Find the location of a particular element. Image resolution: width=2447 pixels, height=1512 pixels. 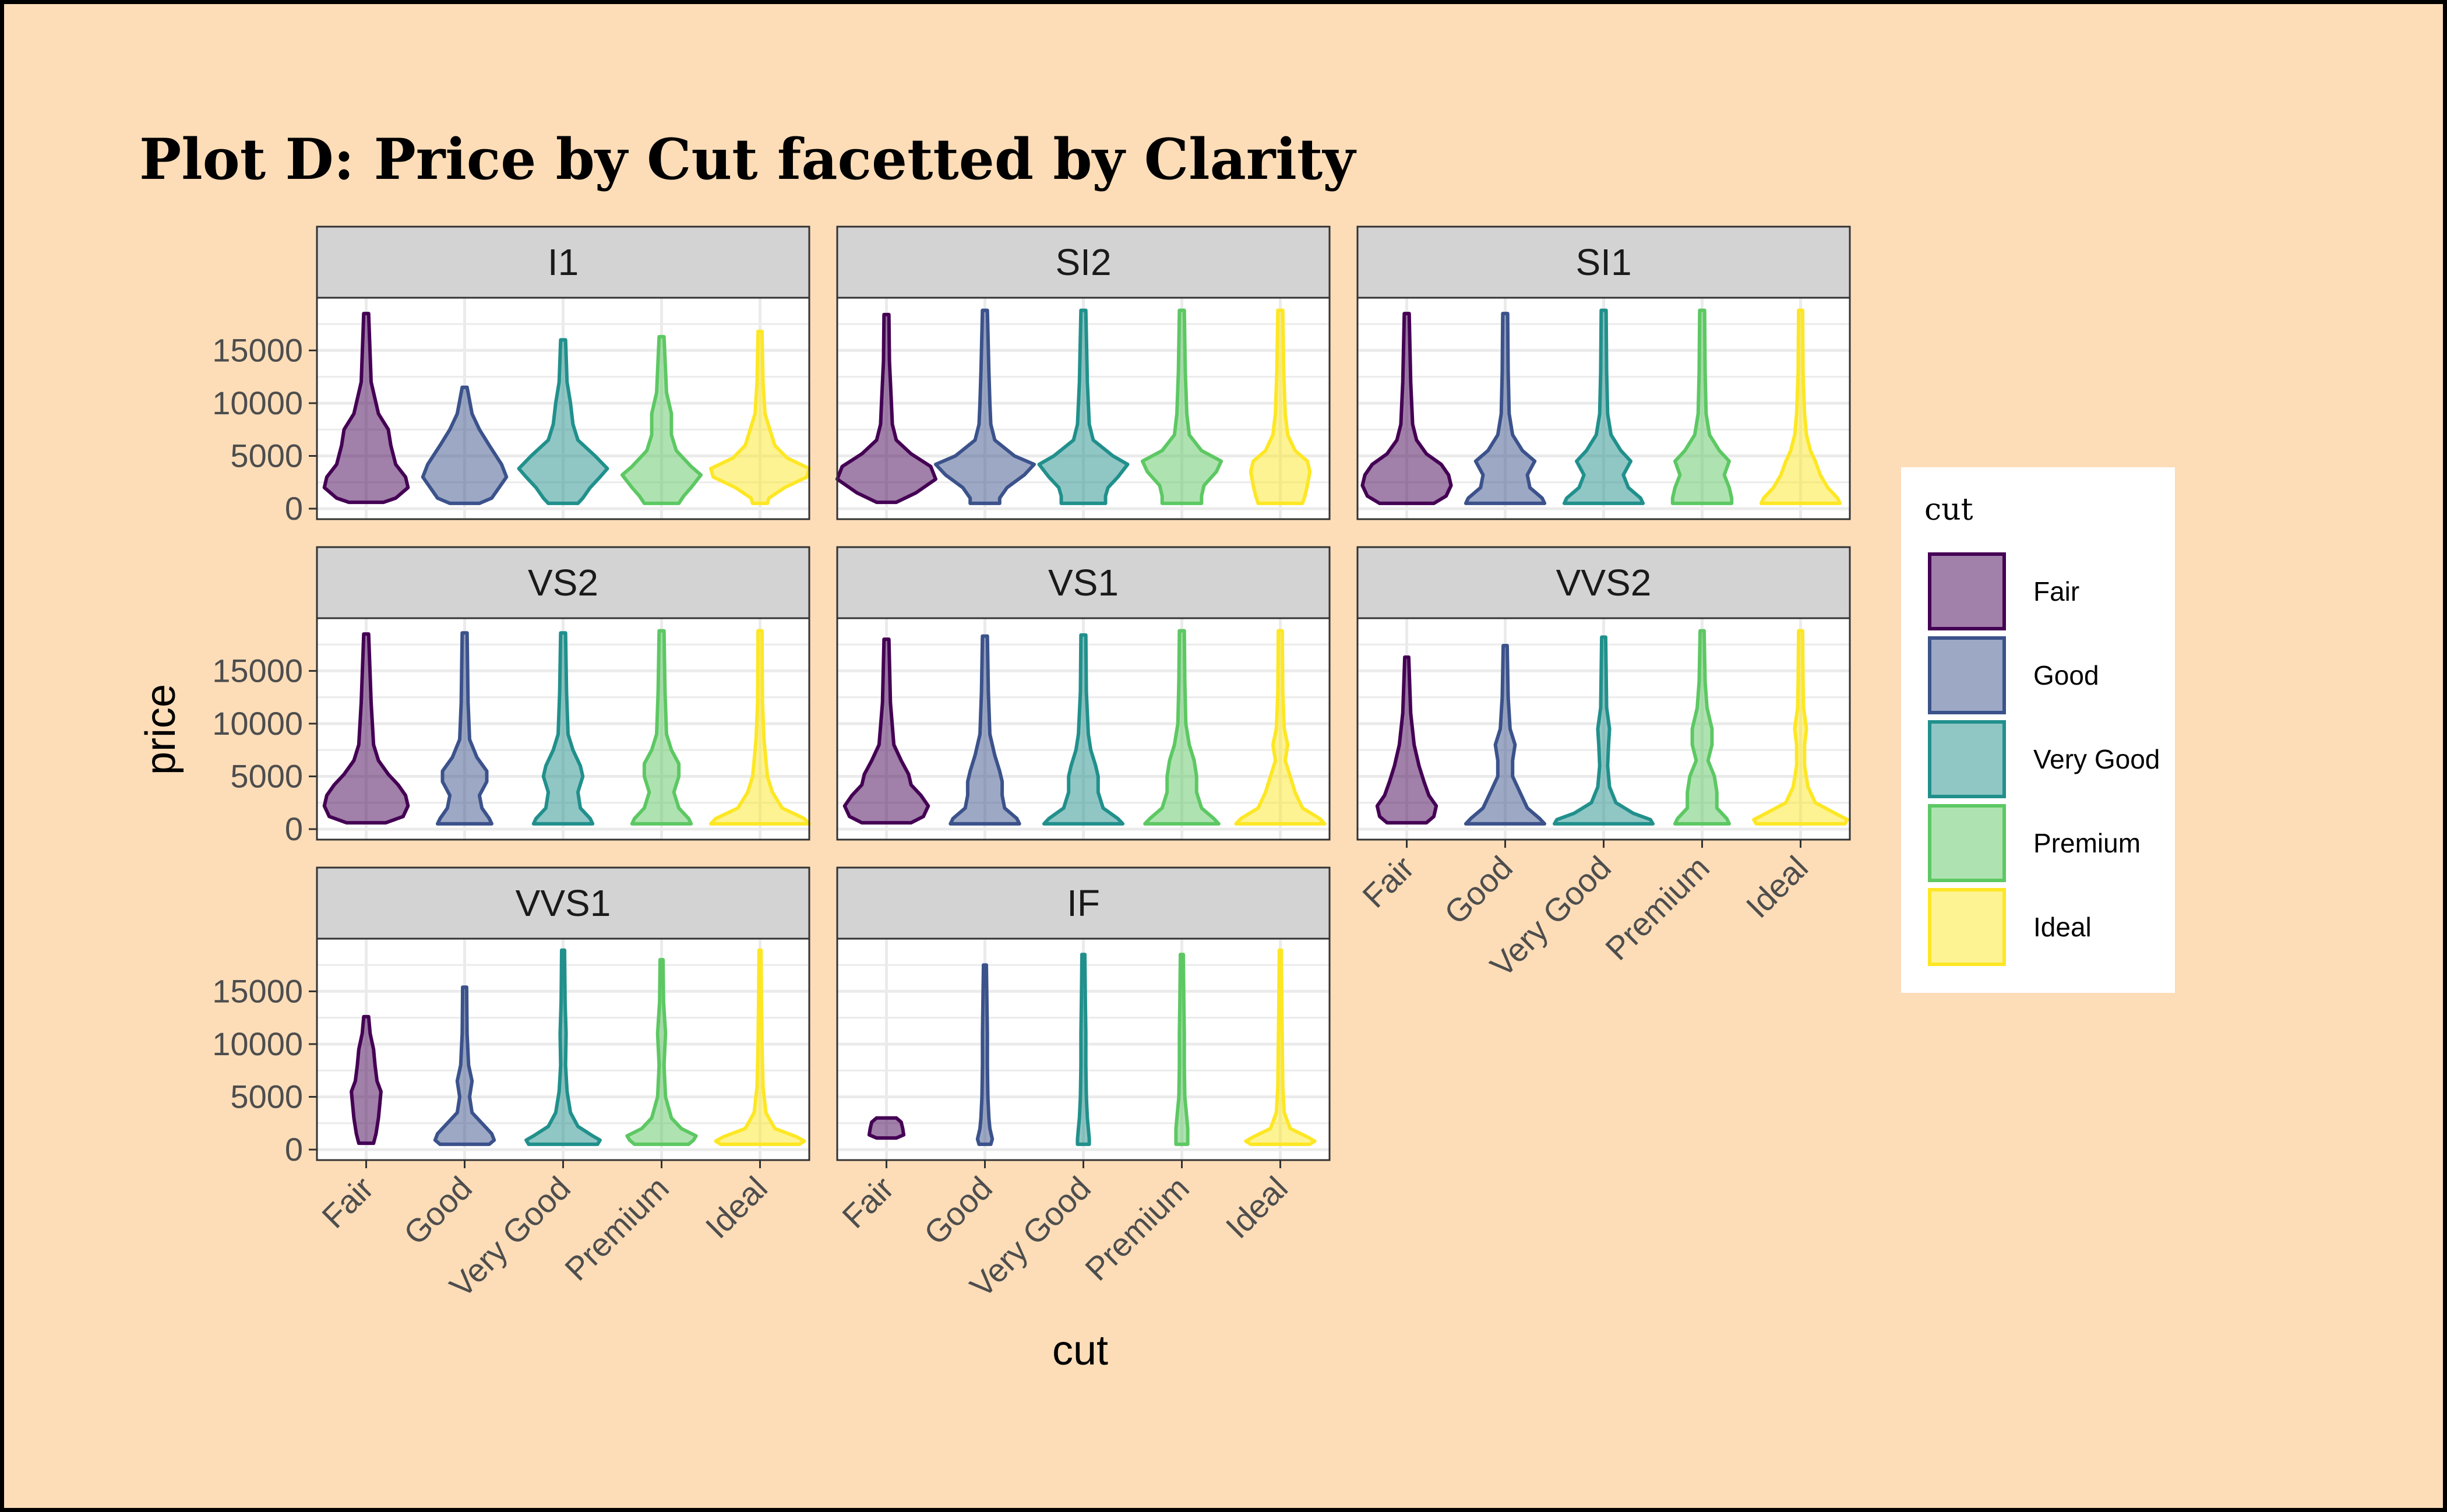

facet-strip-label: VVS1 is located at coordinates (563, 903).